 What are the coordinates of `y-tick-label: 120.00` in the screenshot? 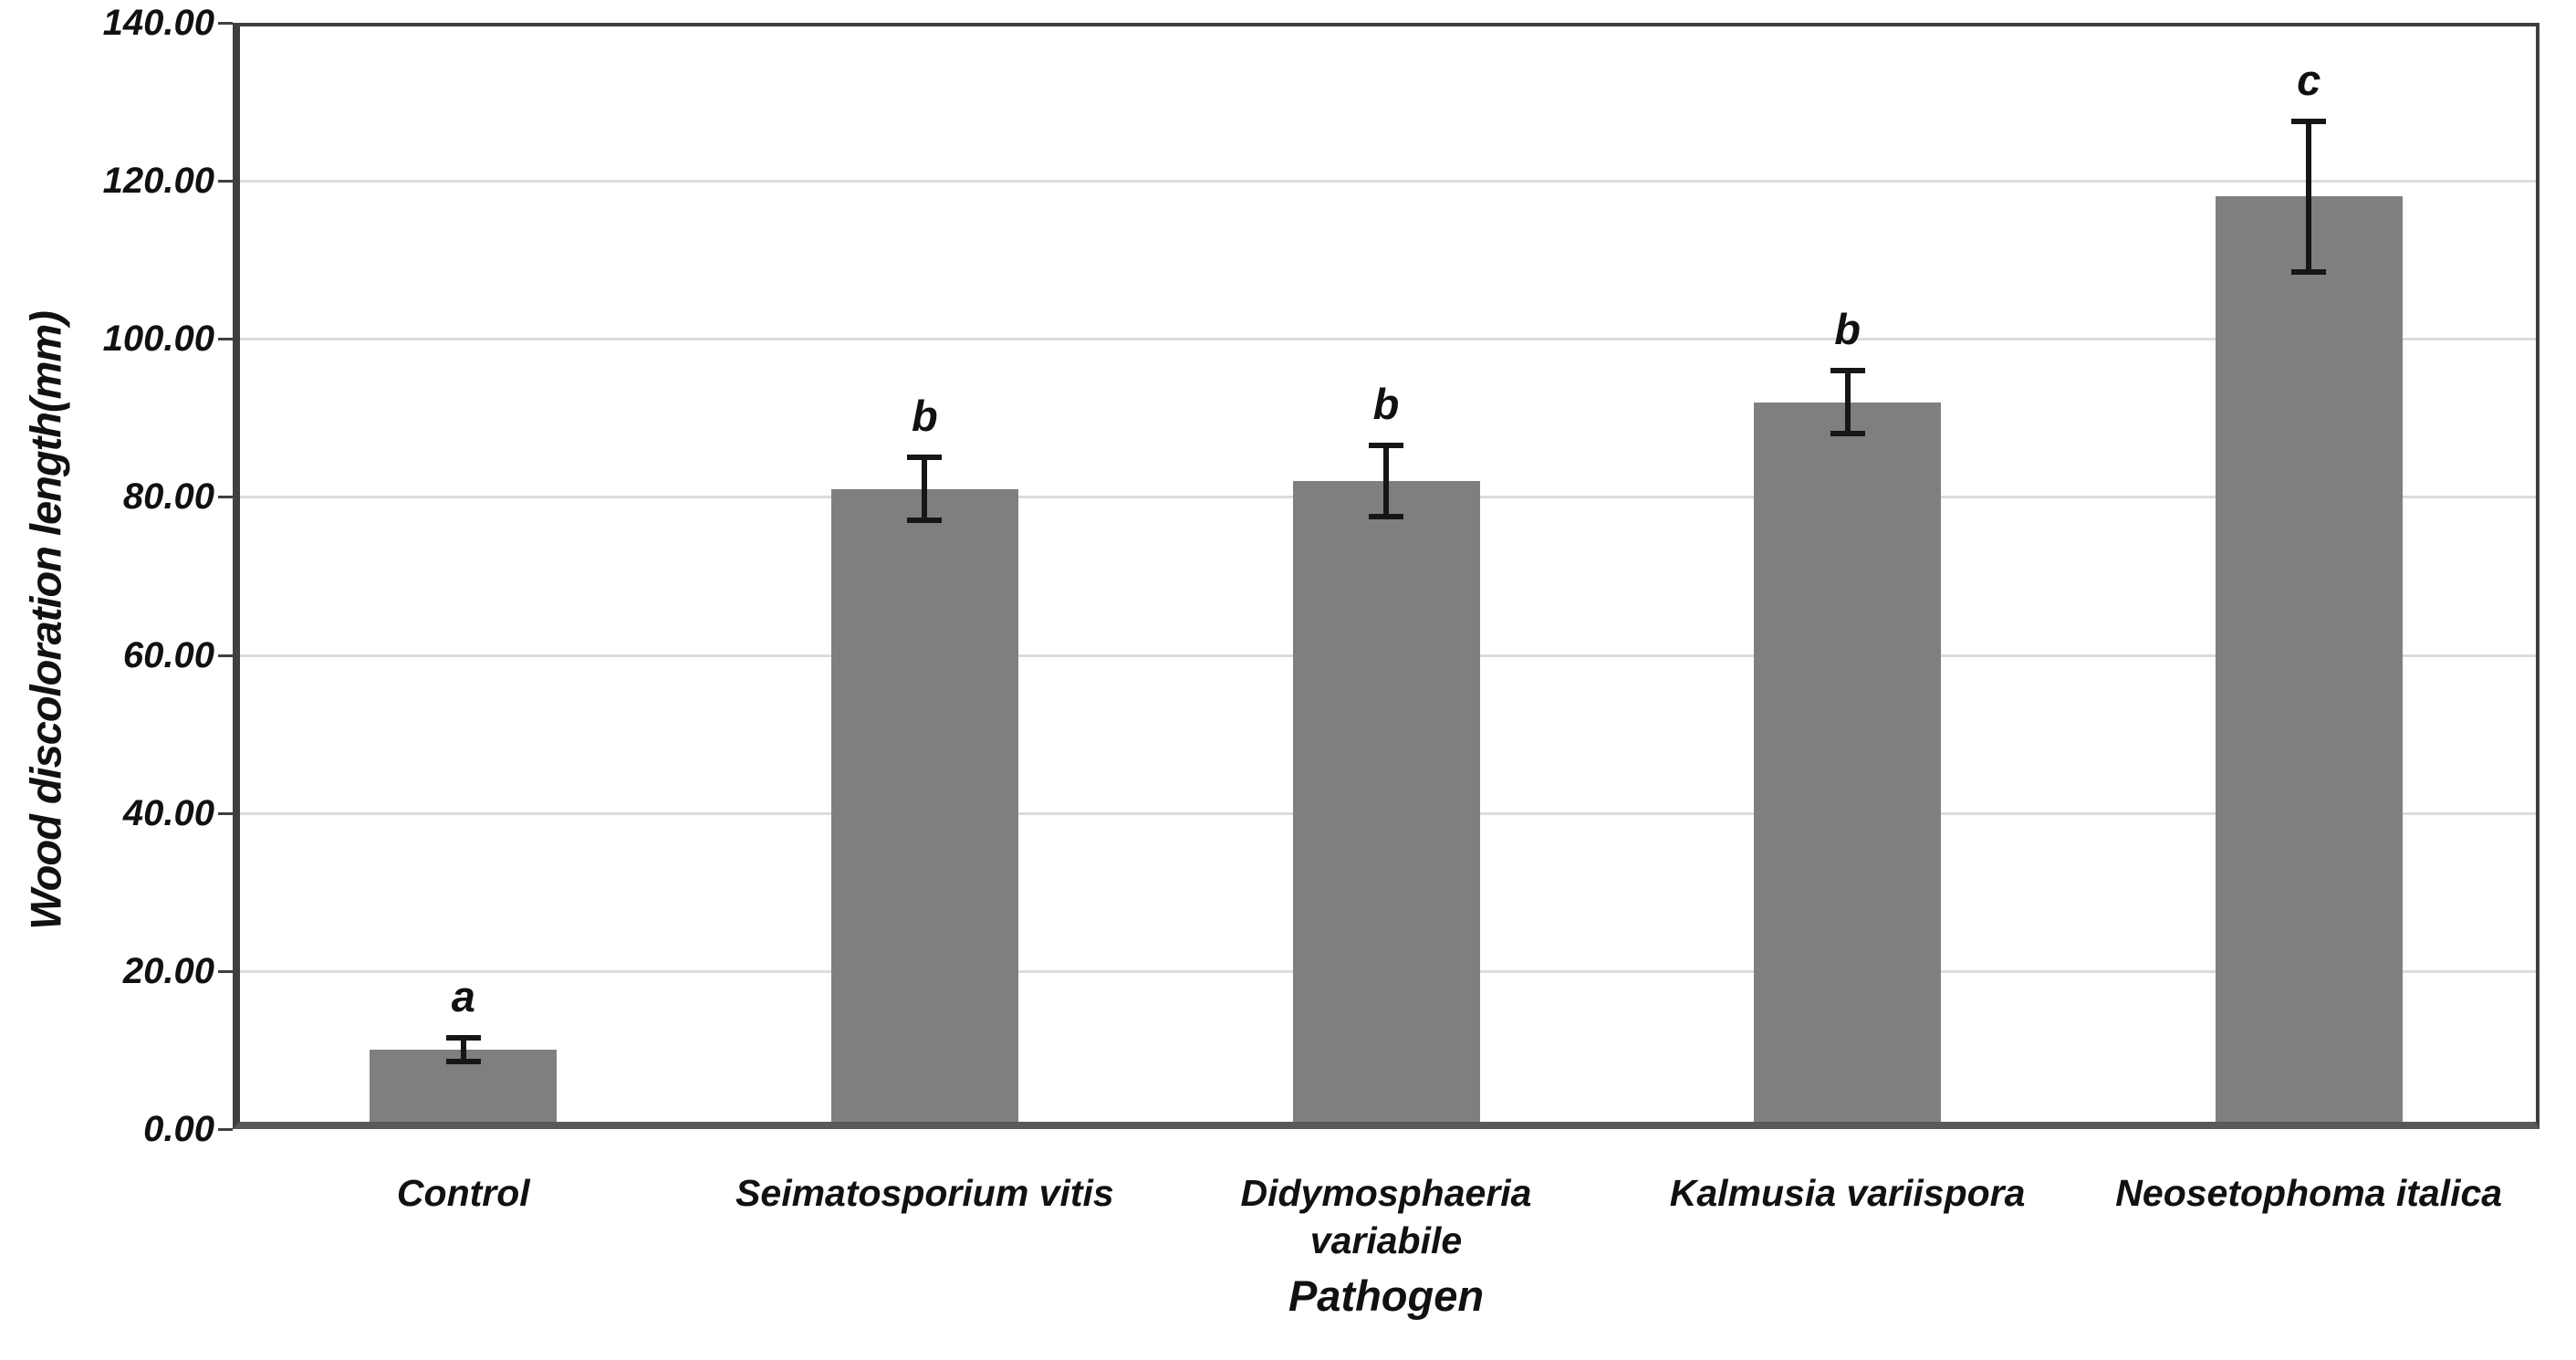 It's located at (158, 182).